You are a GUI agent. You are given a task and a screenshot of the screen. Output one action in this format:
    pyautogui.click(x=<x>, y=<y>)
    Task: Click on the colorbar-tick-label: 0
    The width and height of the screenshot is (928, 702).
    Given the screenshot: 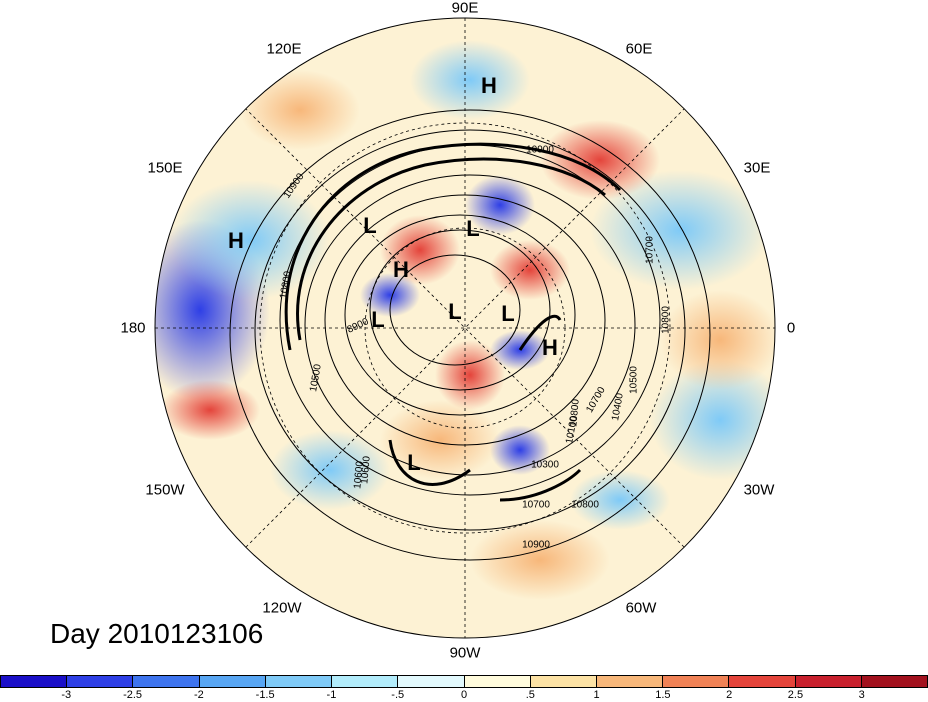 What is the action you would take?
    pyautogui.click(x=464, y=695)
    